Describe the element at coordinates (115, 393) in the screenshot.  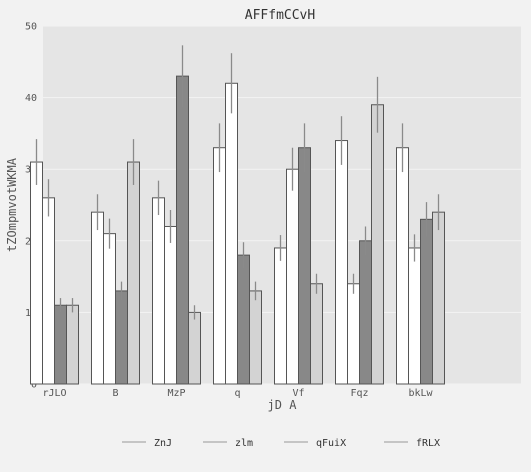
I see `x-tick-label: B` at that location.